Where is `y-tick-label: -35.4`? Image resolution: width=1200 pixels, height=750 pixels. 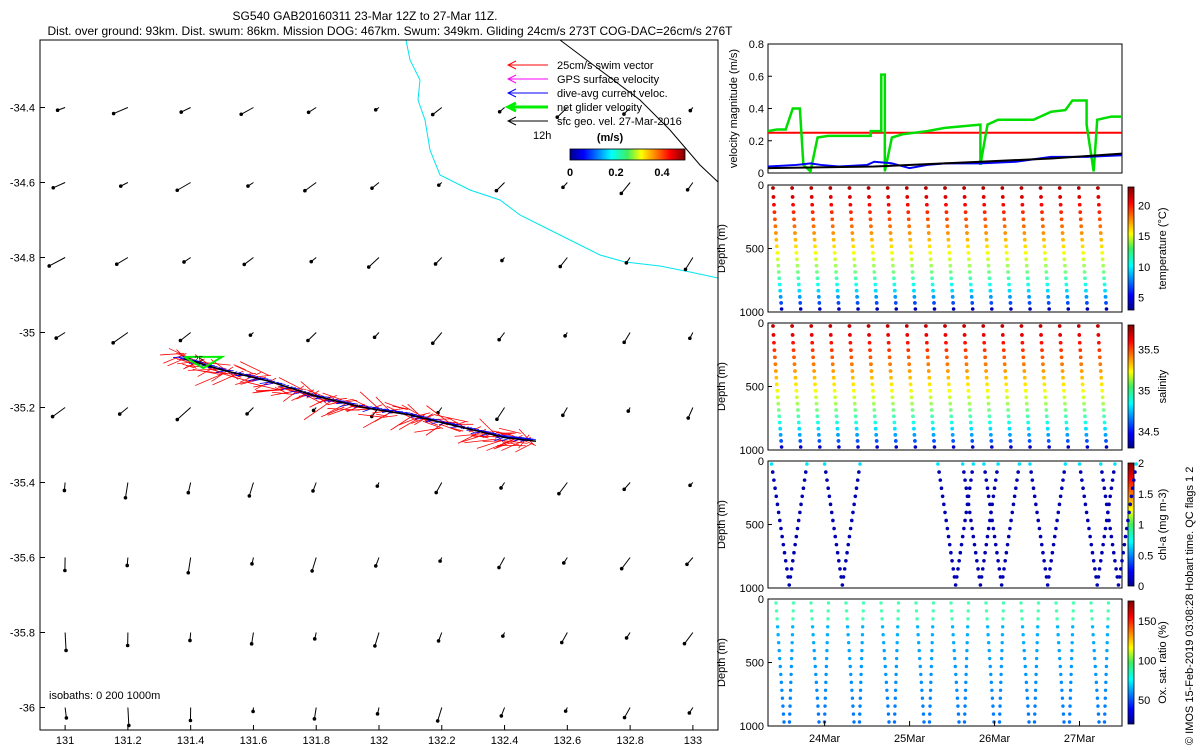
y-tick-label: -35.4 is located at coordinates (22, 484).